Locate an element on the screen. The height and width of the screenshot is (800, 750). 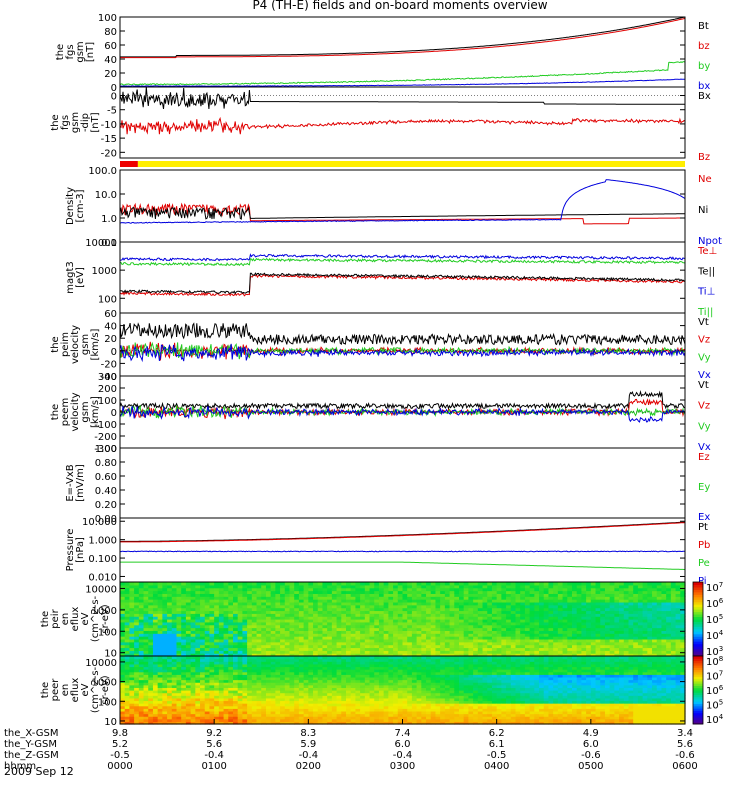
ylabel-peir_spectrogram: sr-eV) is located at coordinates (105, 618).